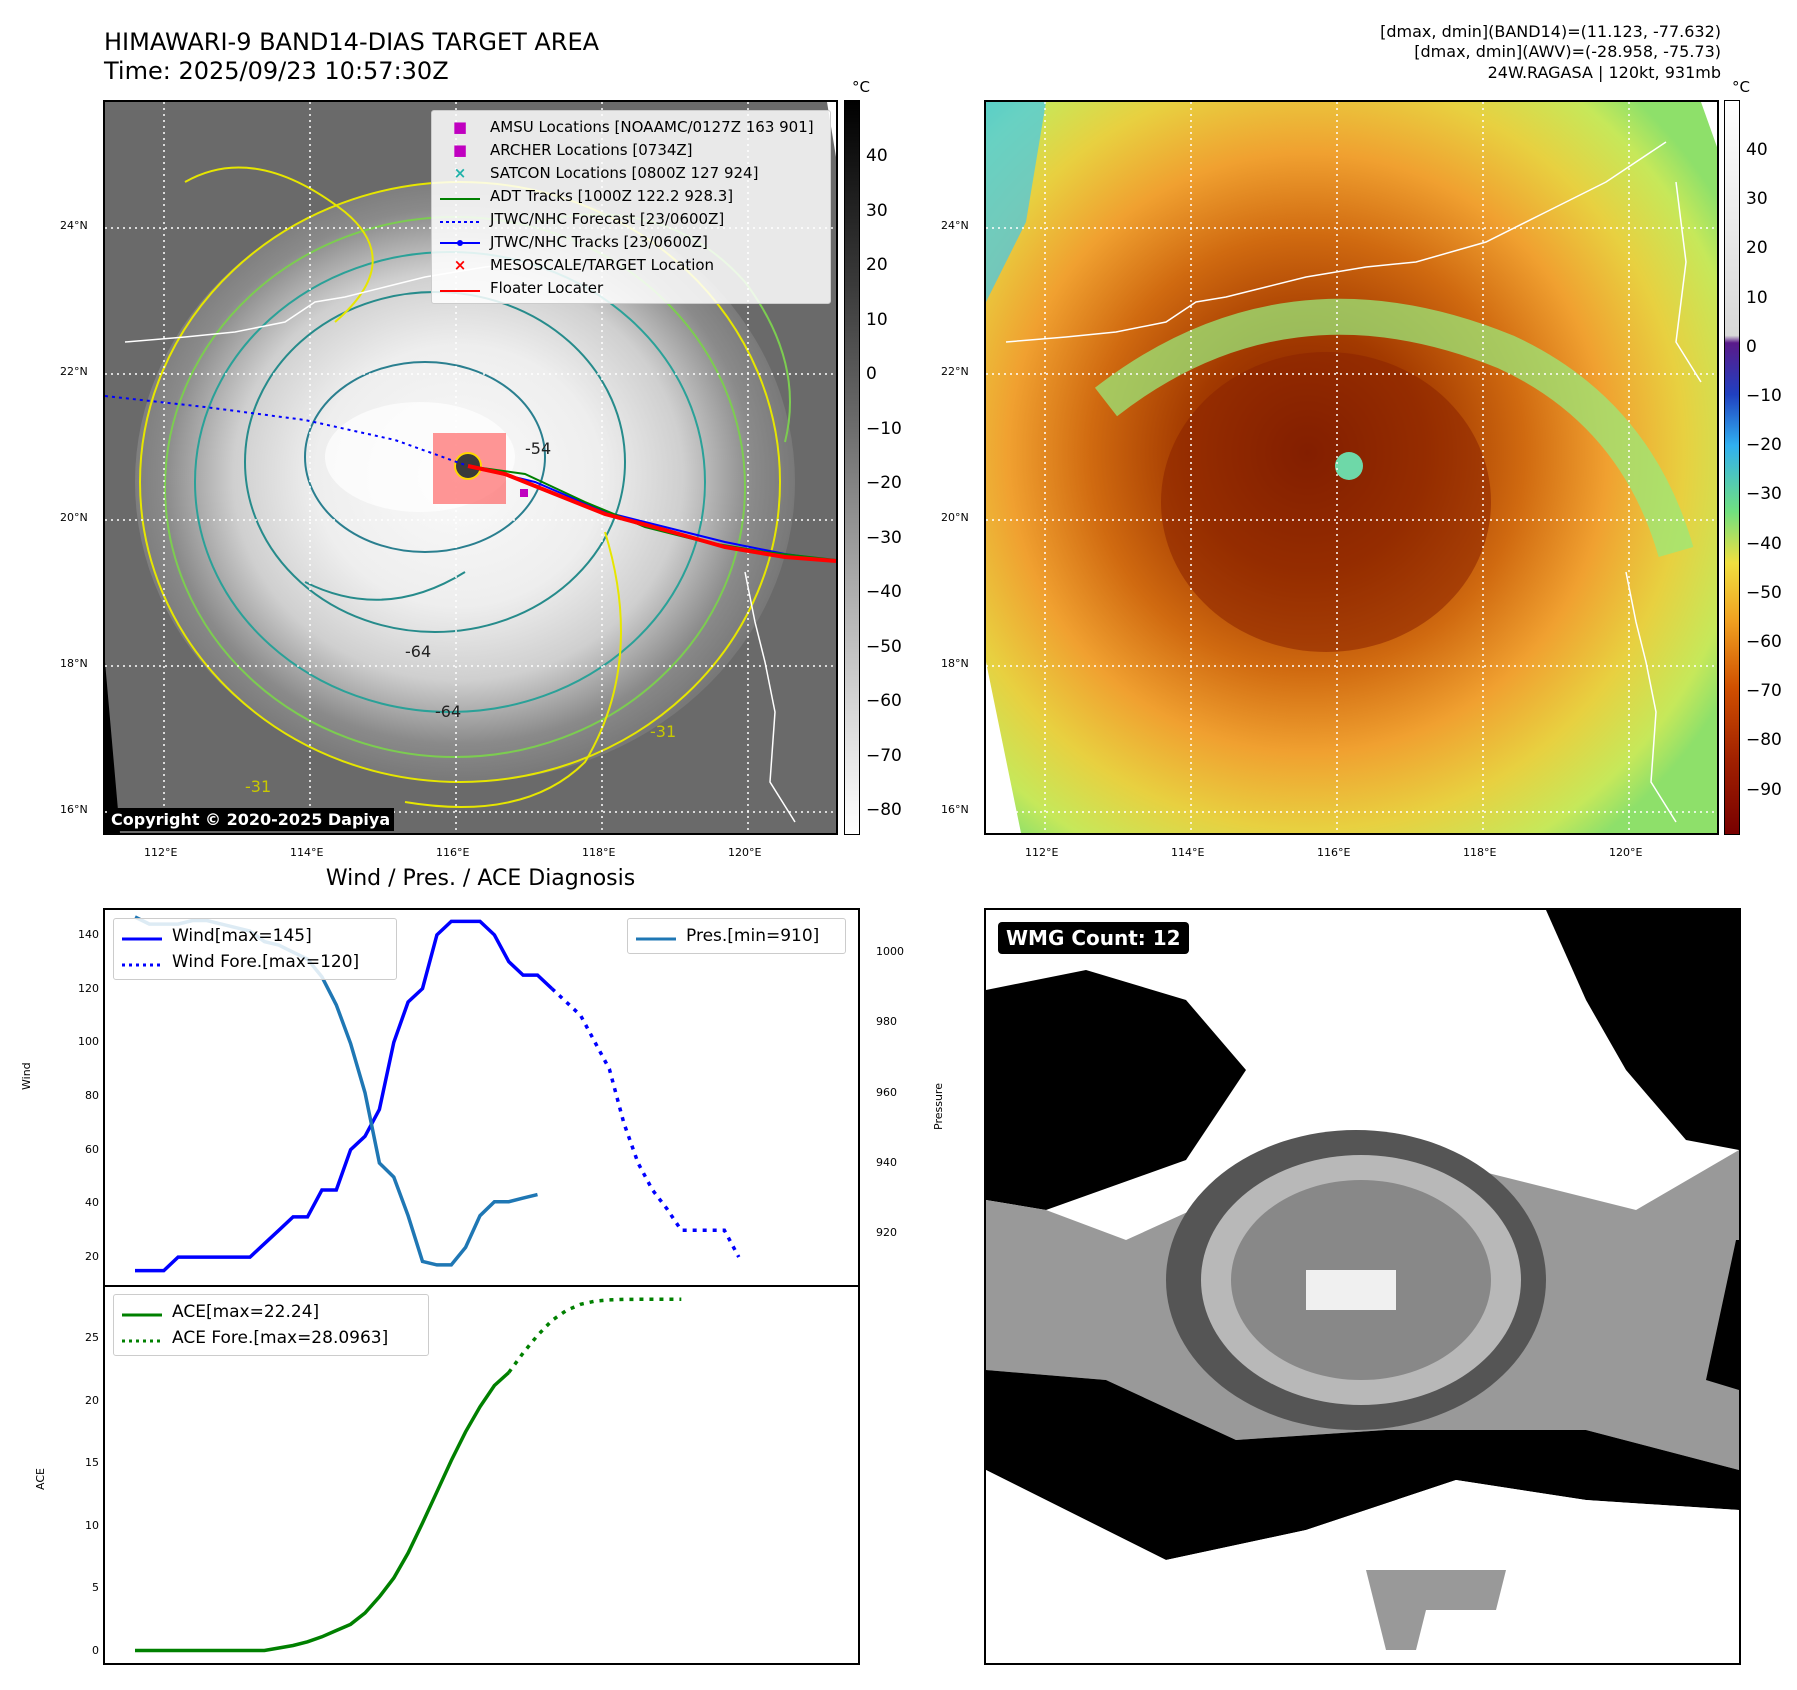  Describe the element at coordinates (745, 852) in the screenshot. I see `lon-tick-120-left: 120°E` at that location.